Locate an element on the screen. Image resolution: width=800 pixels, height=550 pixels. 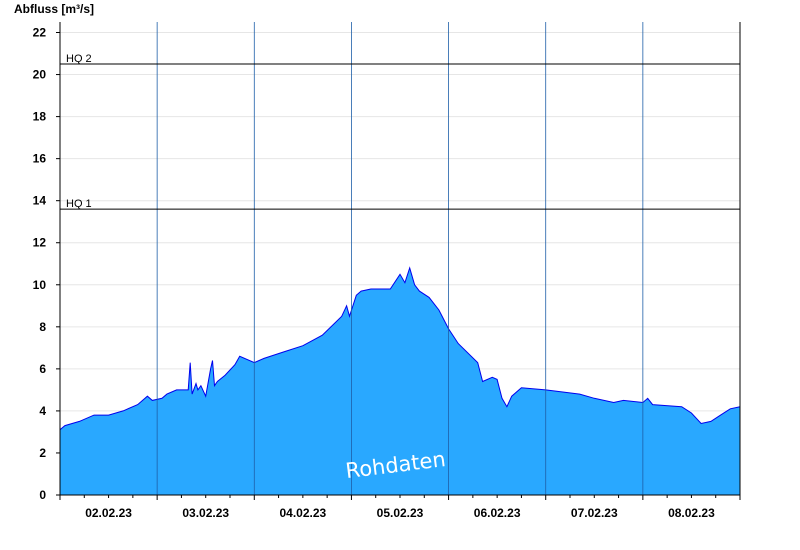
y-tick-label: 8 is located at coordinates (42, 327).